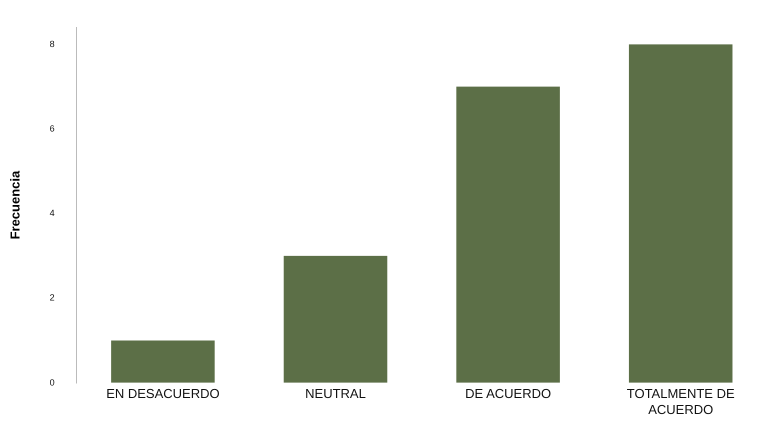  I want to click on y-tick-label: 4, so click(52, 213).